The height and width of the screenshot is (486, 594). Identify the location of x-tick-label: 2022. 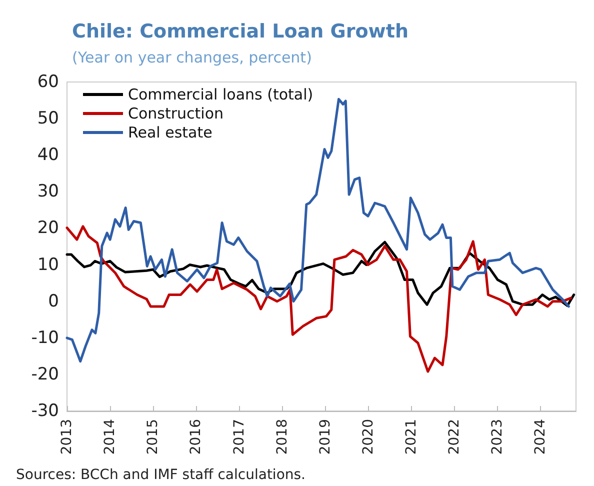
(454, 437).